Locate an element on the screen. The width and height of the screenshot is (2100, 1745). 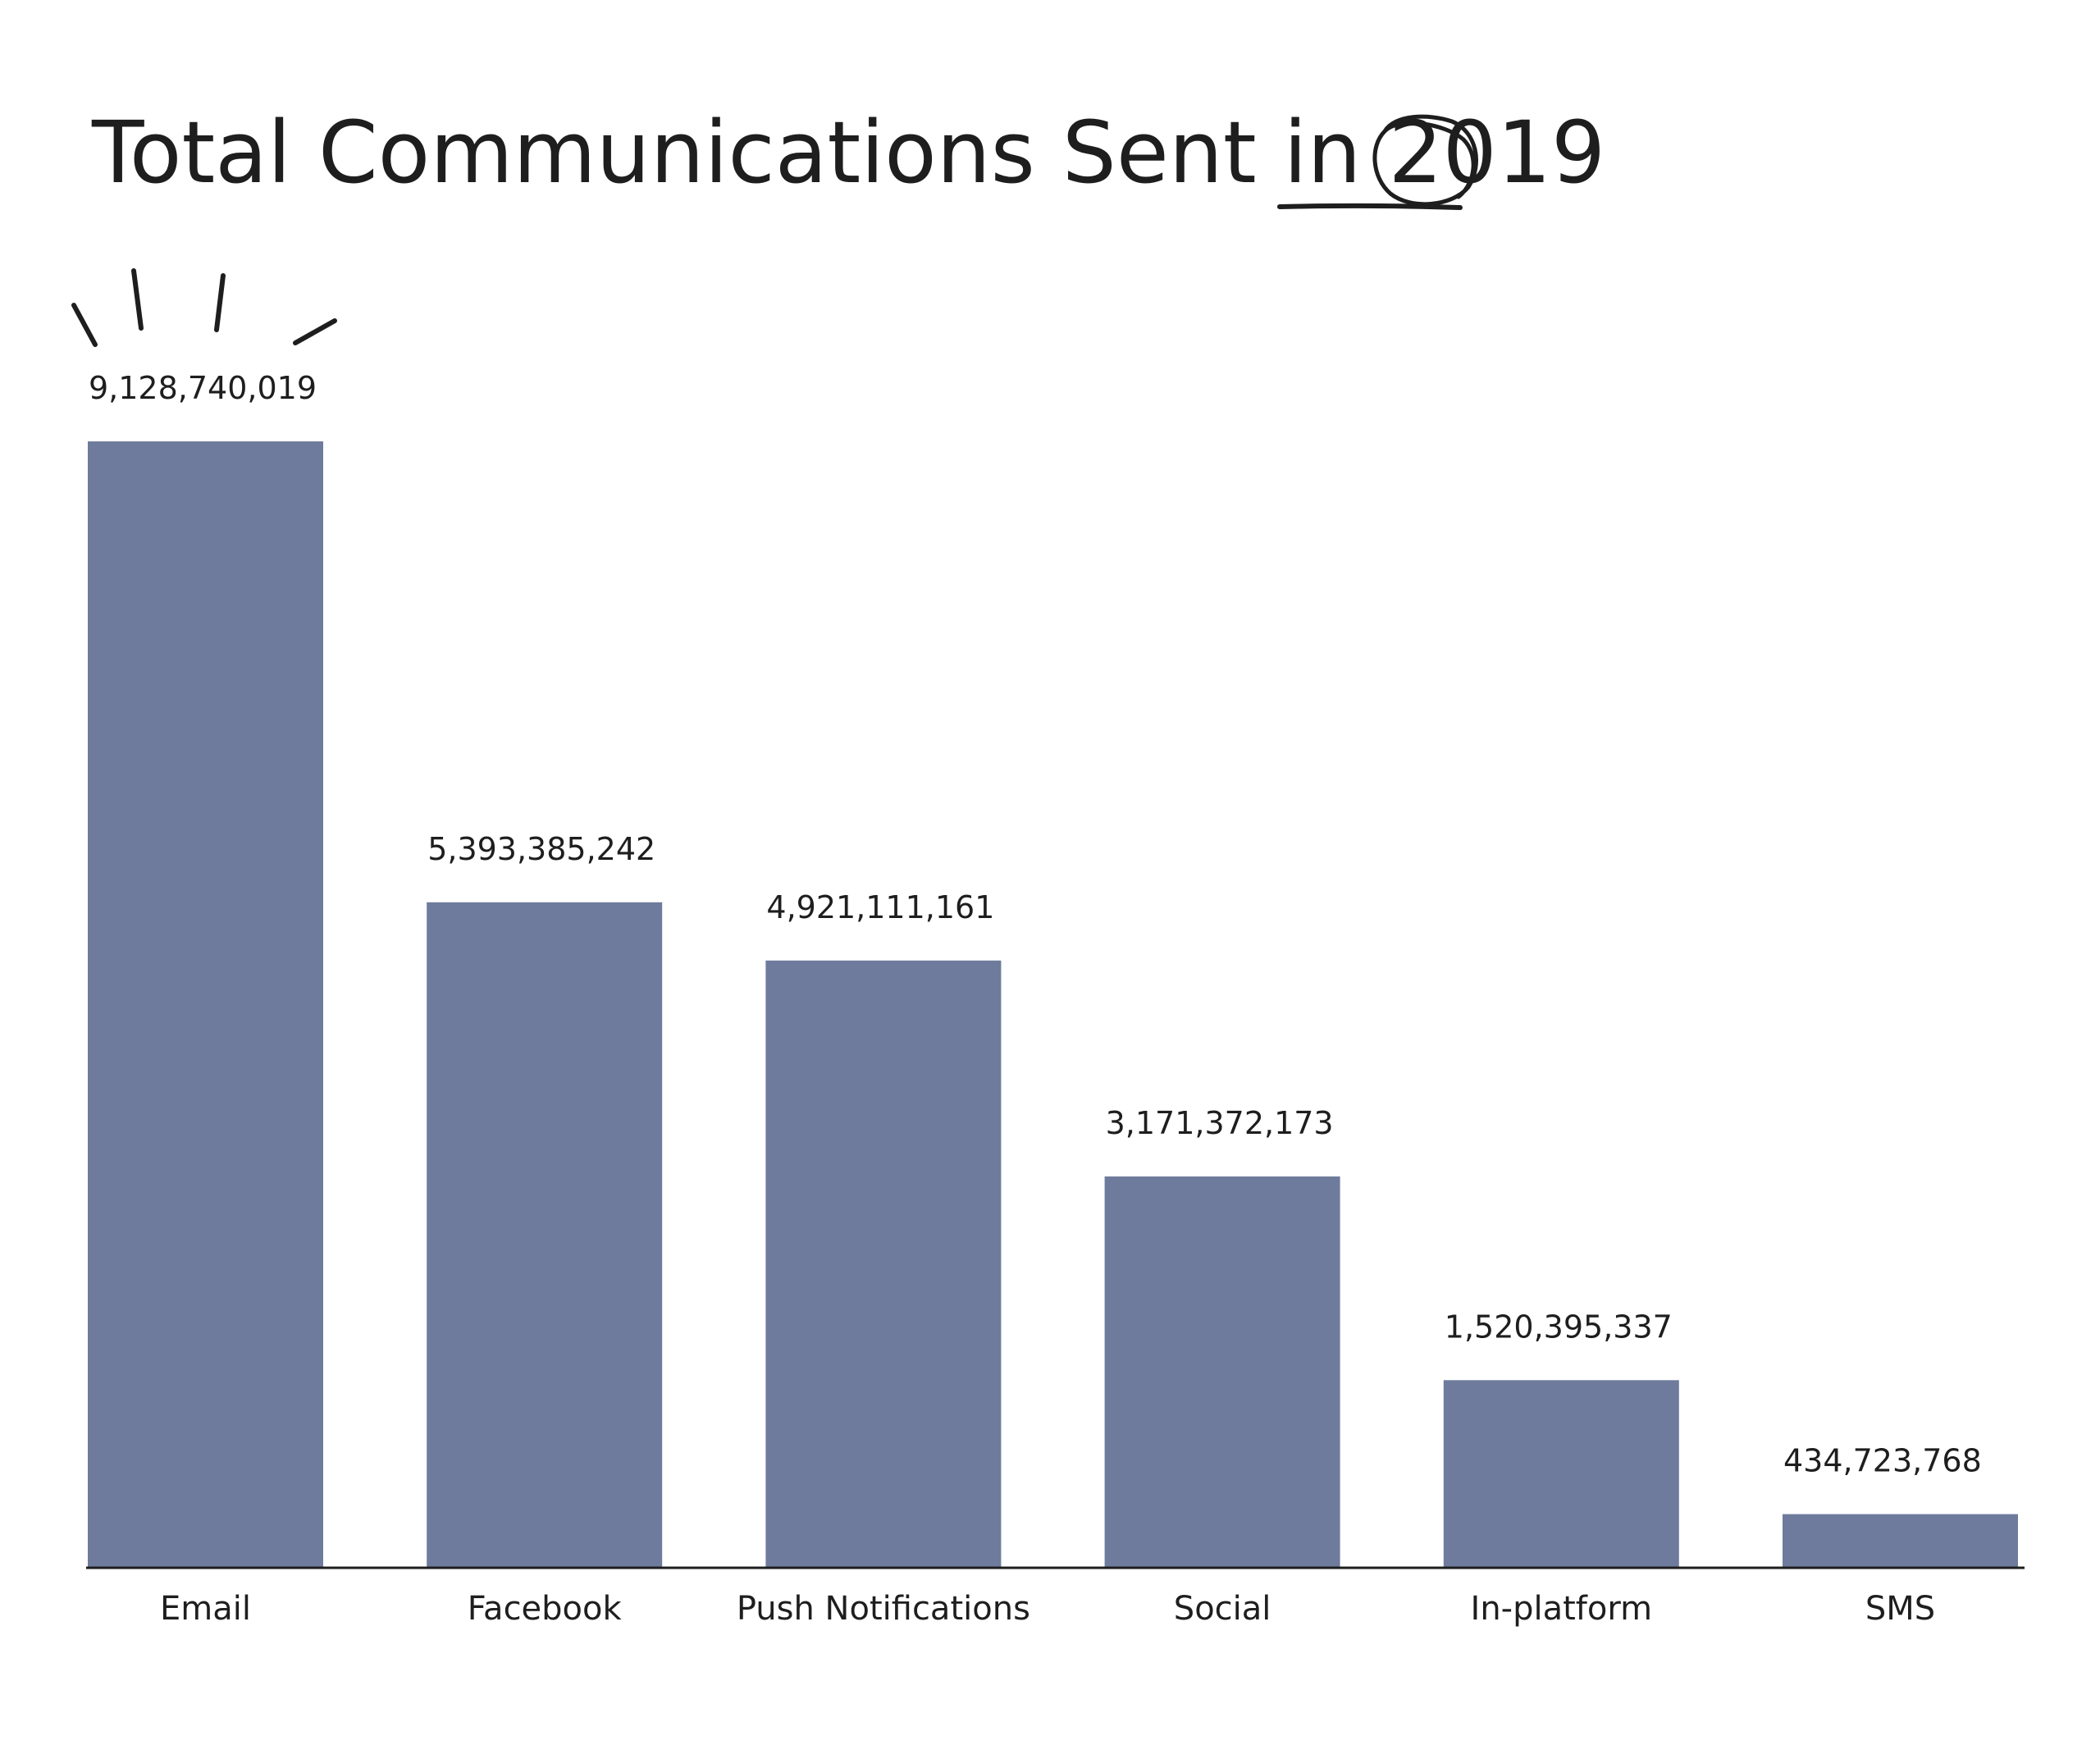
bar-sms is located at coordinates (1901, 1541).